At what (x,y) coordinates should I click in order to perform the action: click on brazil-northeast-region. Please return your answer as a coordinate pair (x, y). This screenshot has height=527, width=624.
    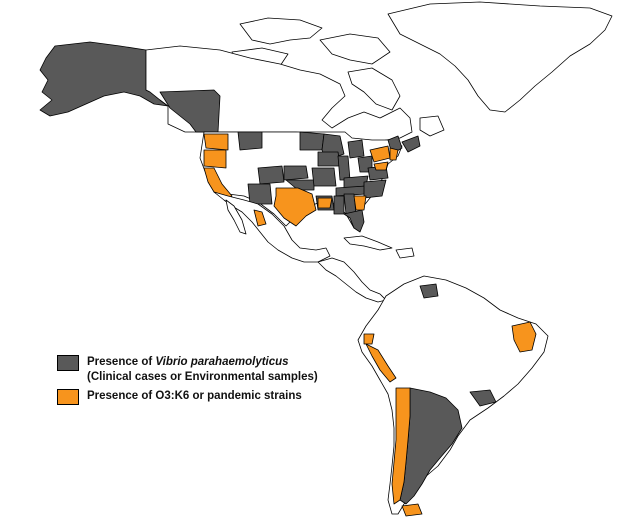
    Looking at the image, I should click on (524, 337).